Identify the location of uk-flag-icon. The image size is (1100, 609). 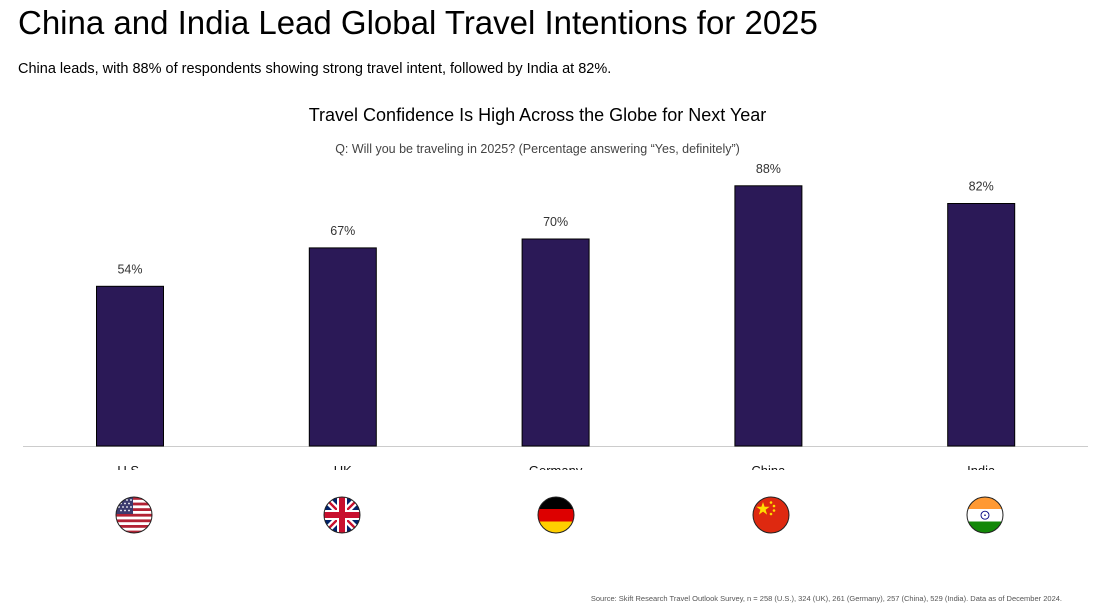
(342, 515).